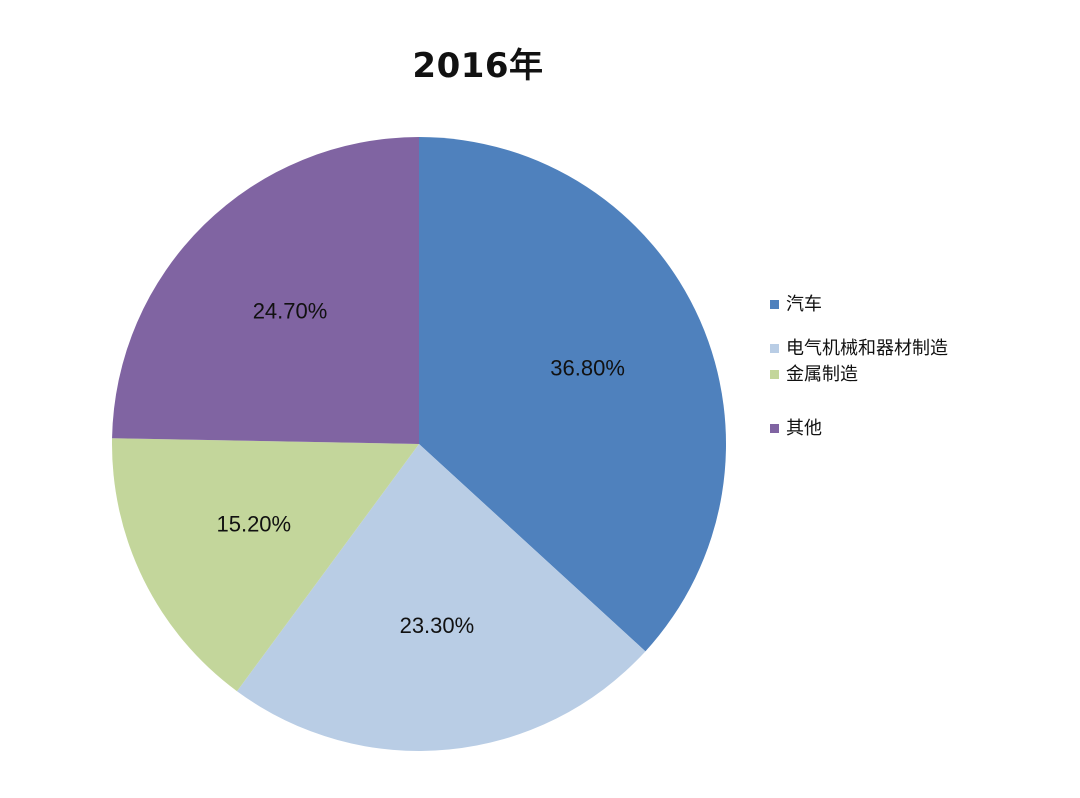  What do you see at coordinates (290, 310) in the screenshot?
I see `slice-data-label: 24.70%` at bounding box center [290, 310].